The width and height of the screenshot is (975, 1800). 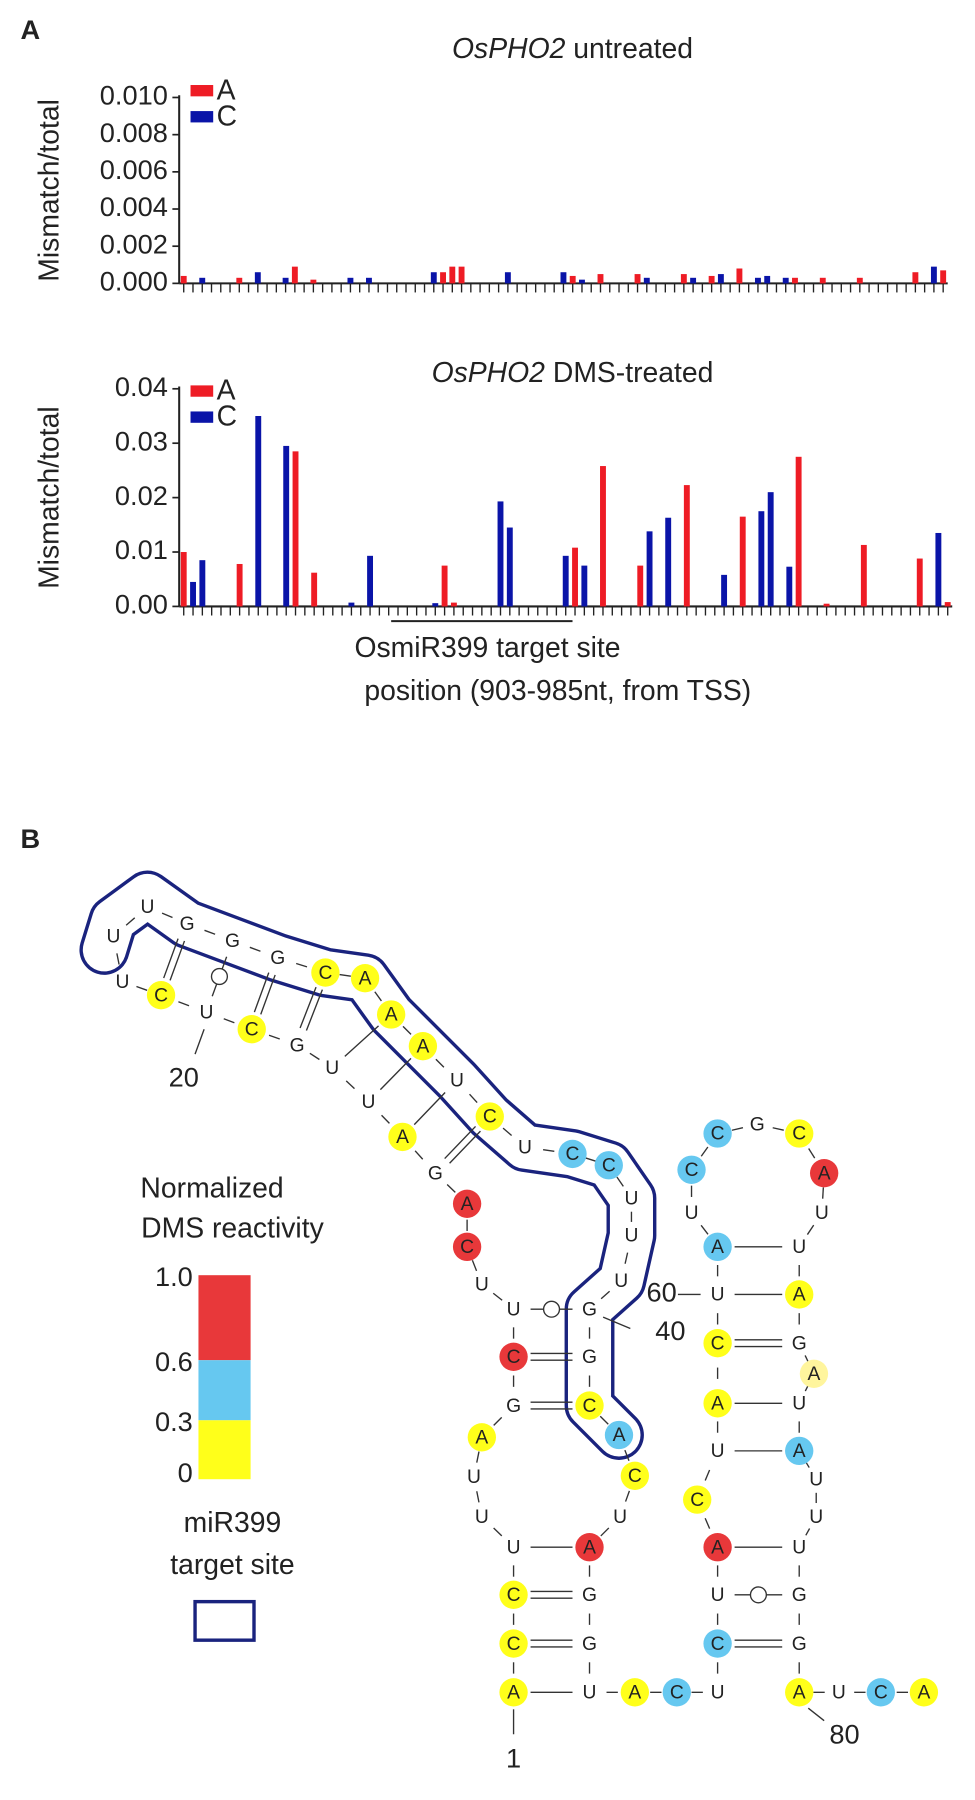 What do you see at coordinates (662, 1292) in the screenshot?
I see `number-label: 60` at bounding box center [662, 1292].